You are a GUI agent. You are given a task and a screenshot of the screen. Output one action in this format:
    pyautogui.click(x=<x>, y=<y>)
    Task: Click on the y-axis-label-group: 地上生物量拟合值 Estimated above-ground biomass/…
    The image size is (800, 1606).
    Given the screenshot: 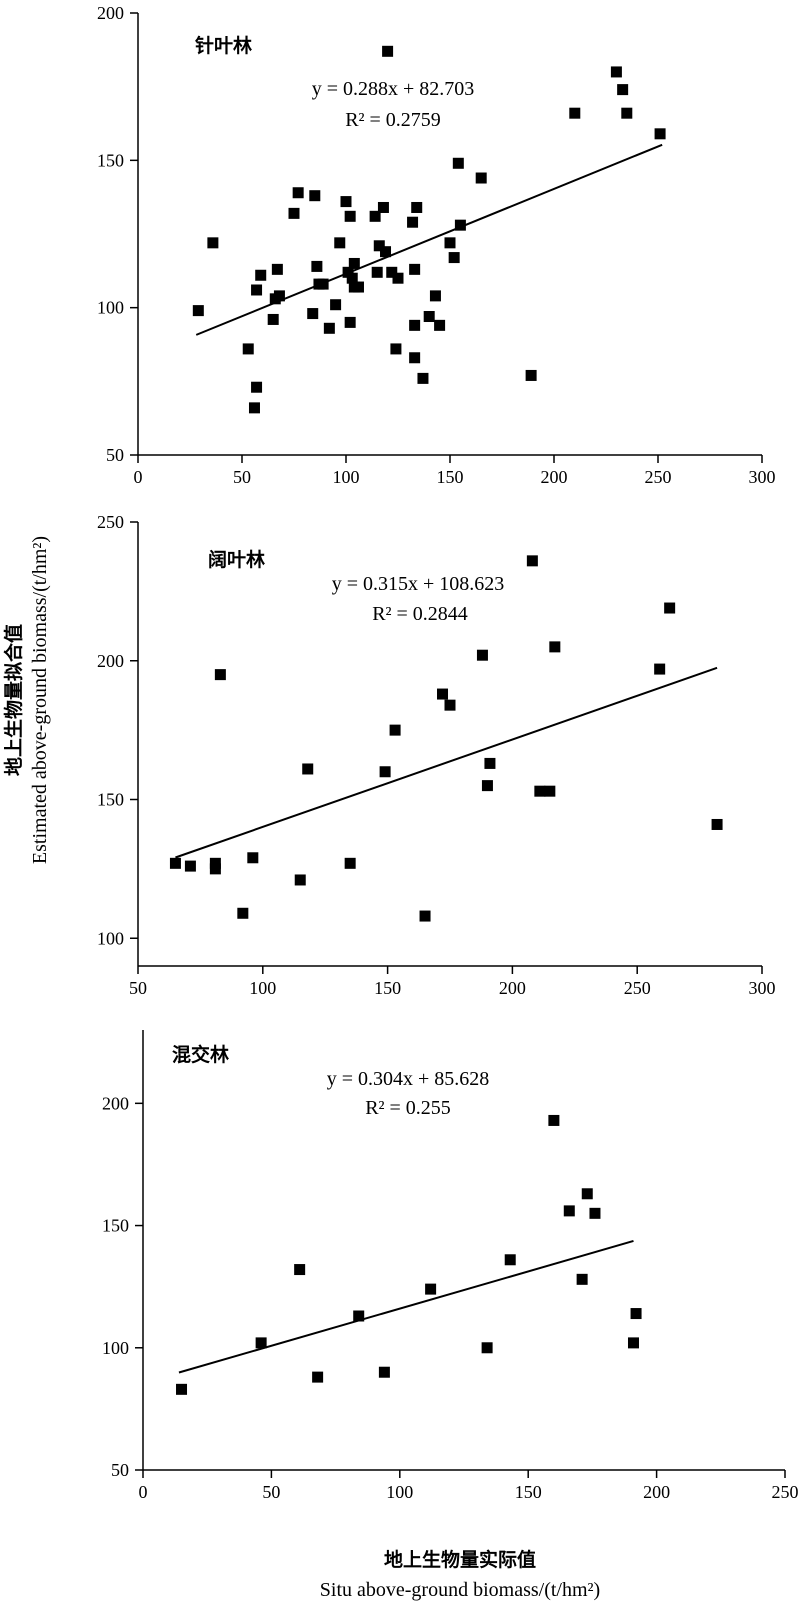 What is the action you would take?
    pyautogui.click(x=26, y=700)
    